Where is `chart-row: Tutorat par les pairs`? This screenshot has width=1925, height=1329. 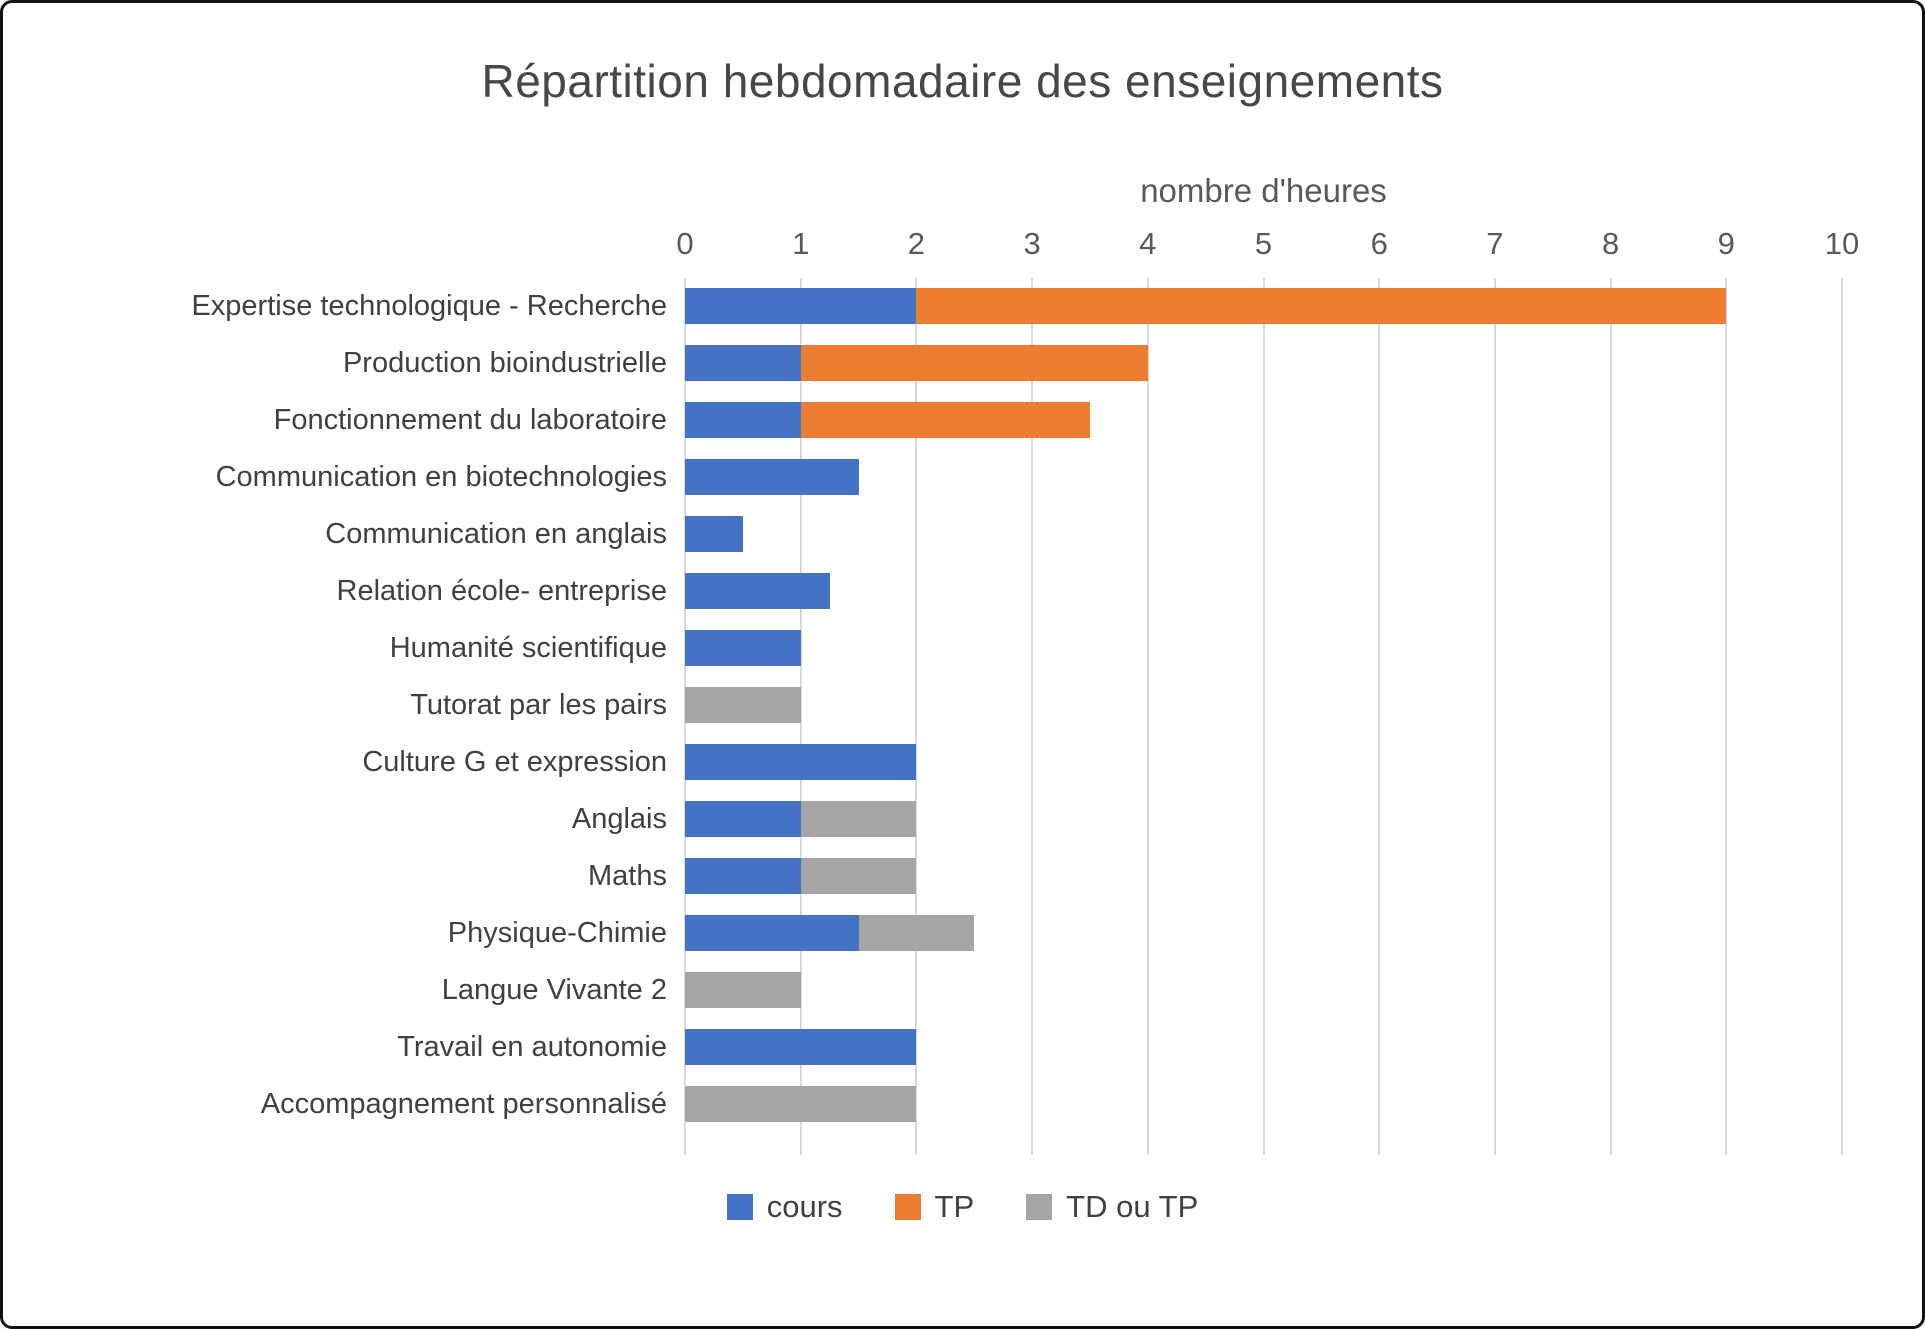
chart-row: Tutorat par les pairs is located at coordinates (962, 705).